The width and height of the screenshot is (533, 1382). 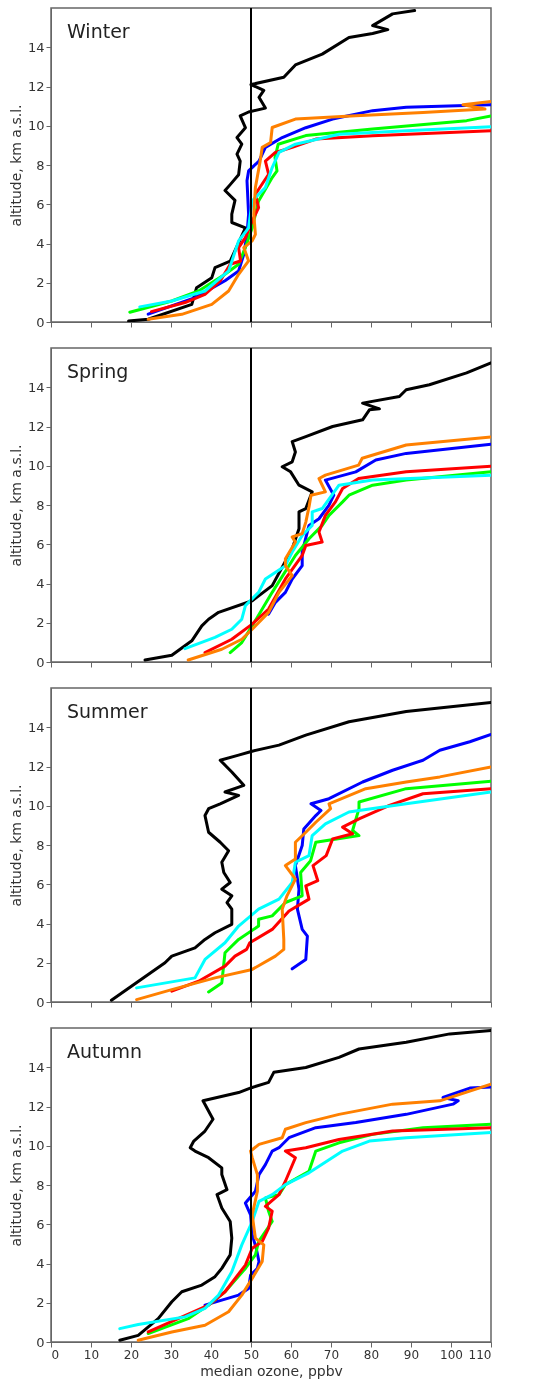 I want to click on x-tick-label: 40, so click(x=211, y=1354).